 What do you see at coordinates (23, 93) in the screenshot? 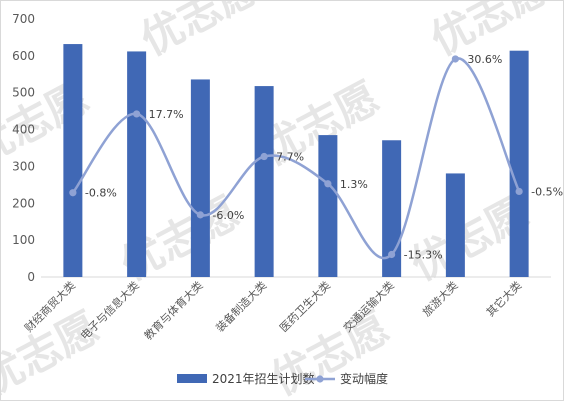
I see `y-tick-label: 500` at bounding box center [23, 93].